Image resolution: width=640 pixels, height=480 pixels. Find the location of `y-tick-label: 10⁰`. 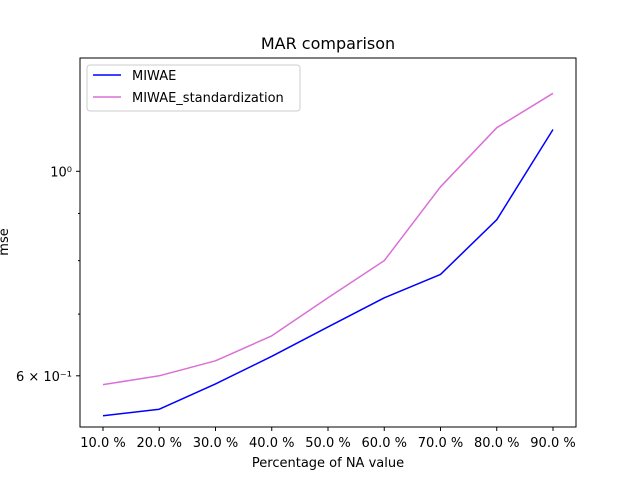

y-tick-label: 10⁰ is located at coordinates (61, 172).